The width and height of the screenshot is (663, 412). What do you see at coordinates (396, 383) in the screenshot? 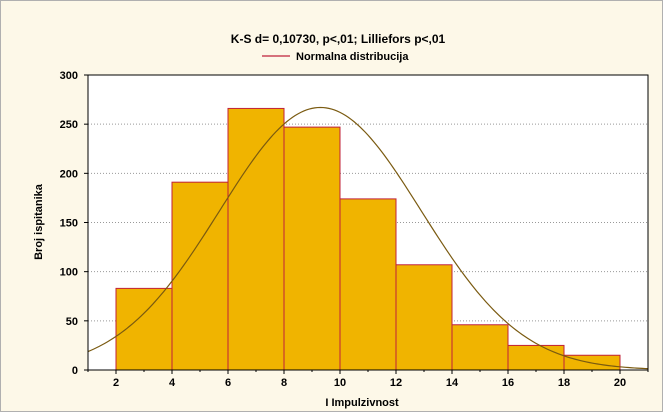
I see `x-tick-label: 12` at bounding box center [396, 383].